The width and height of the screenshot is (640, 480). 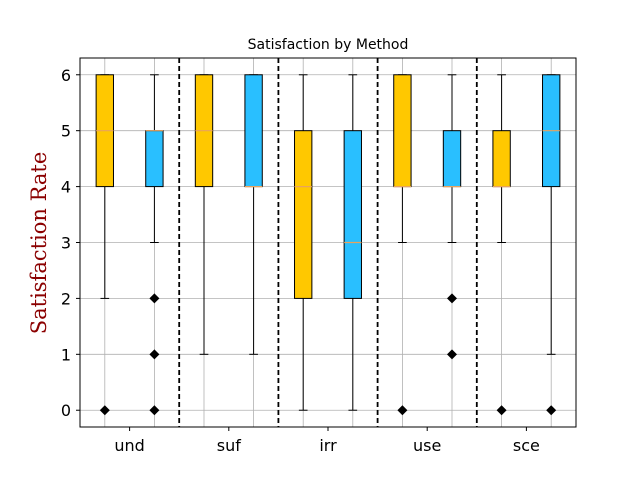 What do you see at coordinates (66, 187) in the screenshot?
I see `y-tick-label: 4` at bounding box center [66, 187].